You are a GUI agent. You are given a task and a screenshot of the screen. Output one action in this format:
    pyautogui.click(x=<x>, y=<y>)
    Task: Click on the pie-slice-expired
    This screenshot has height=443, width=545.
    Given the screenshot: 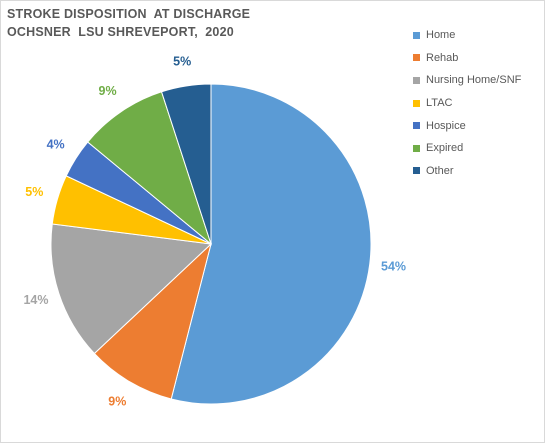 What is the action you would take?
    pyautogui.click(x=150, y=168)
    